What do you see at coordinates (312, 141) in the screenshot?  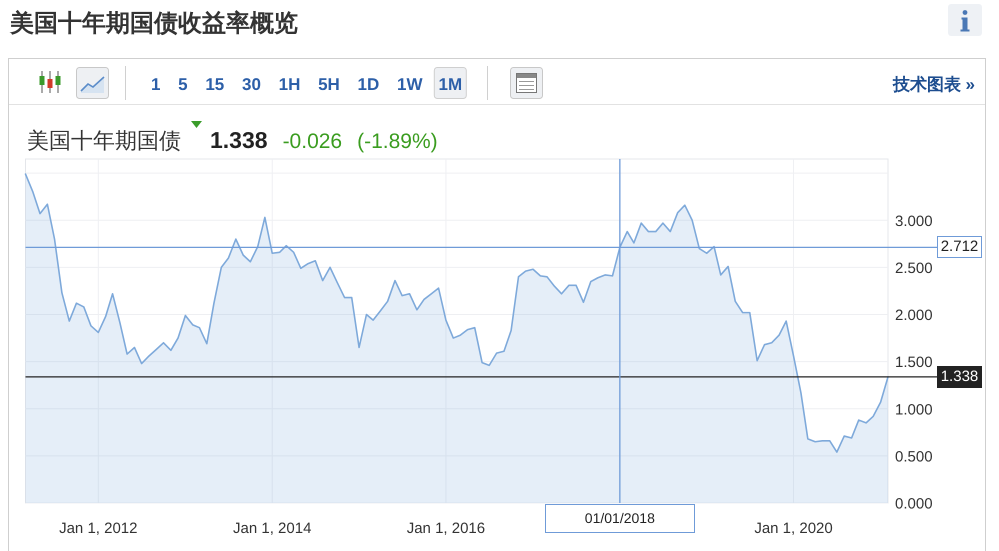 I see `quote-change-label: -0.026` at bounding box center [312, 141].